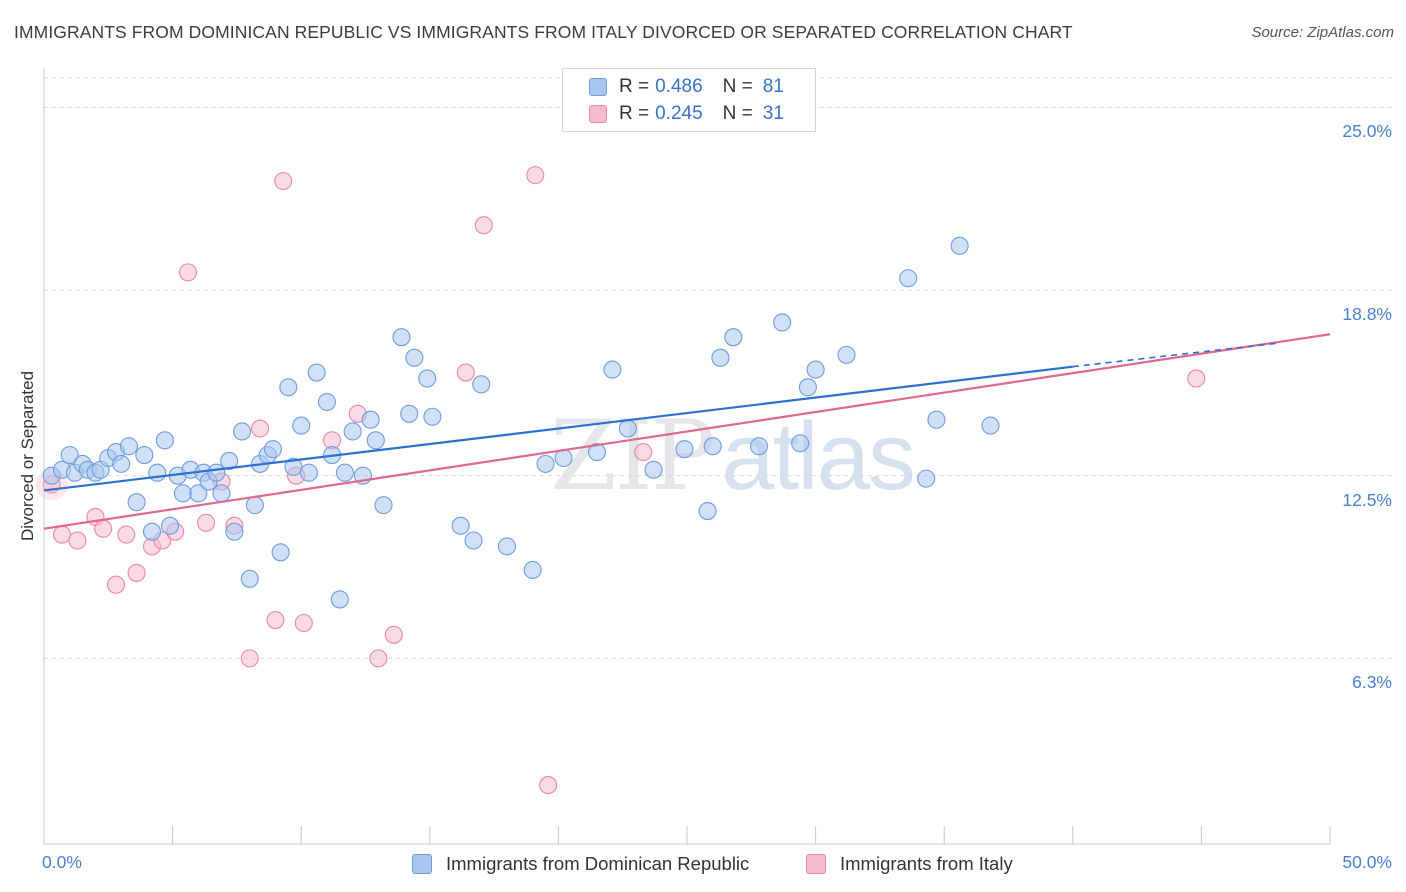 The image size is (1406, 892). What do you see at coordinates (598, 87) in the screenshot?
I see `legend-swatch-dominican` at bounding box center [598, 87].